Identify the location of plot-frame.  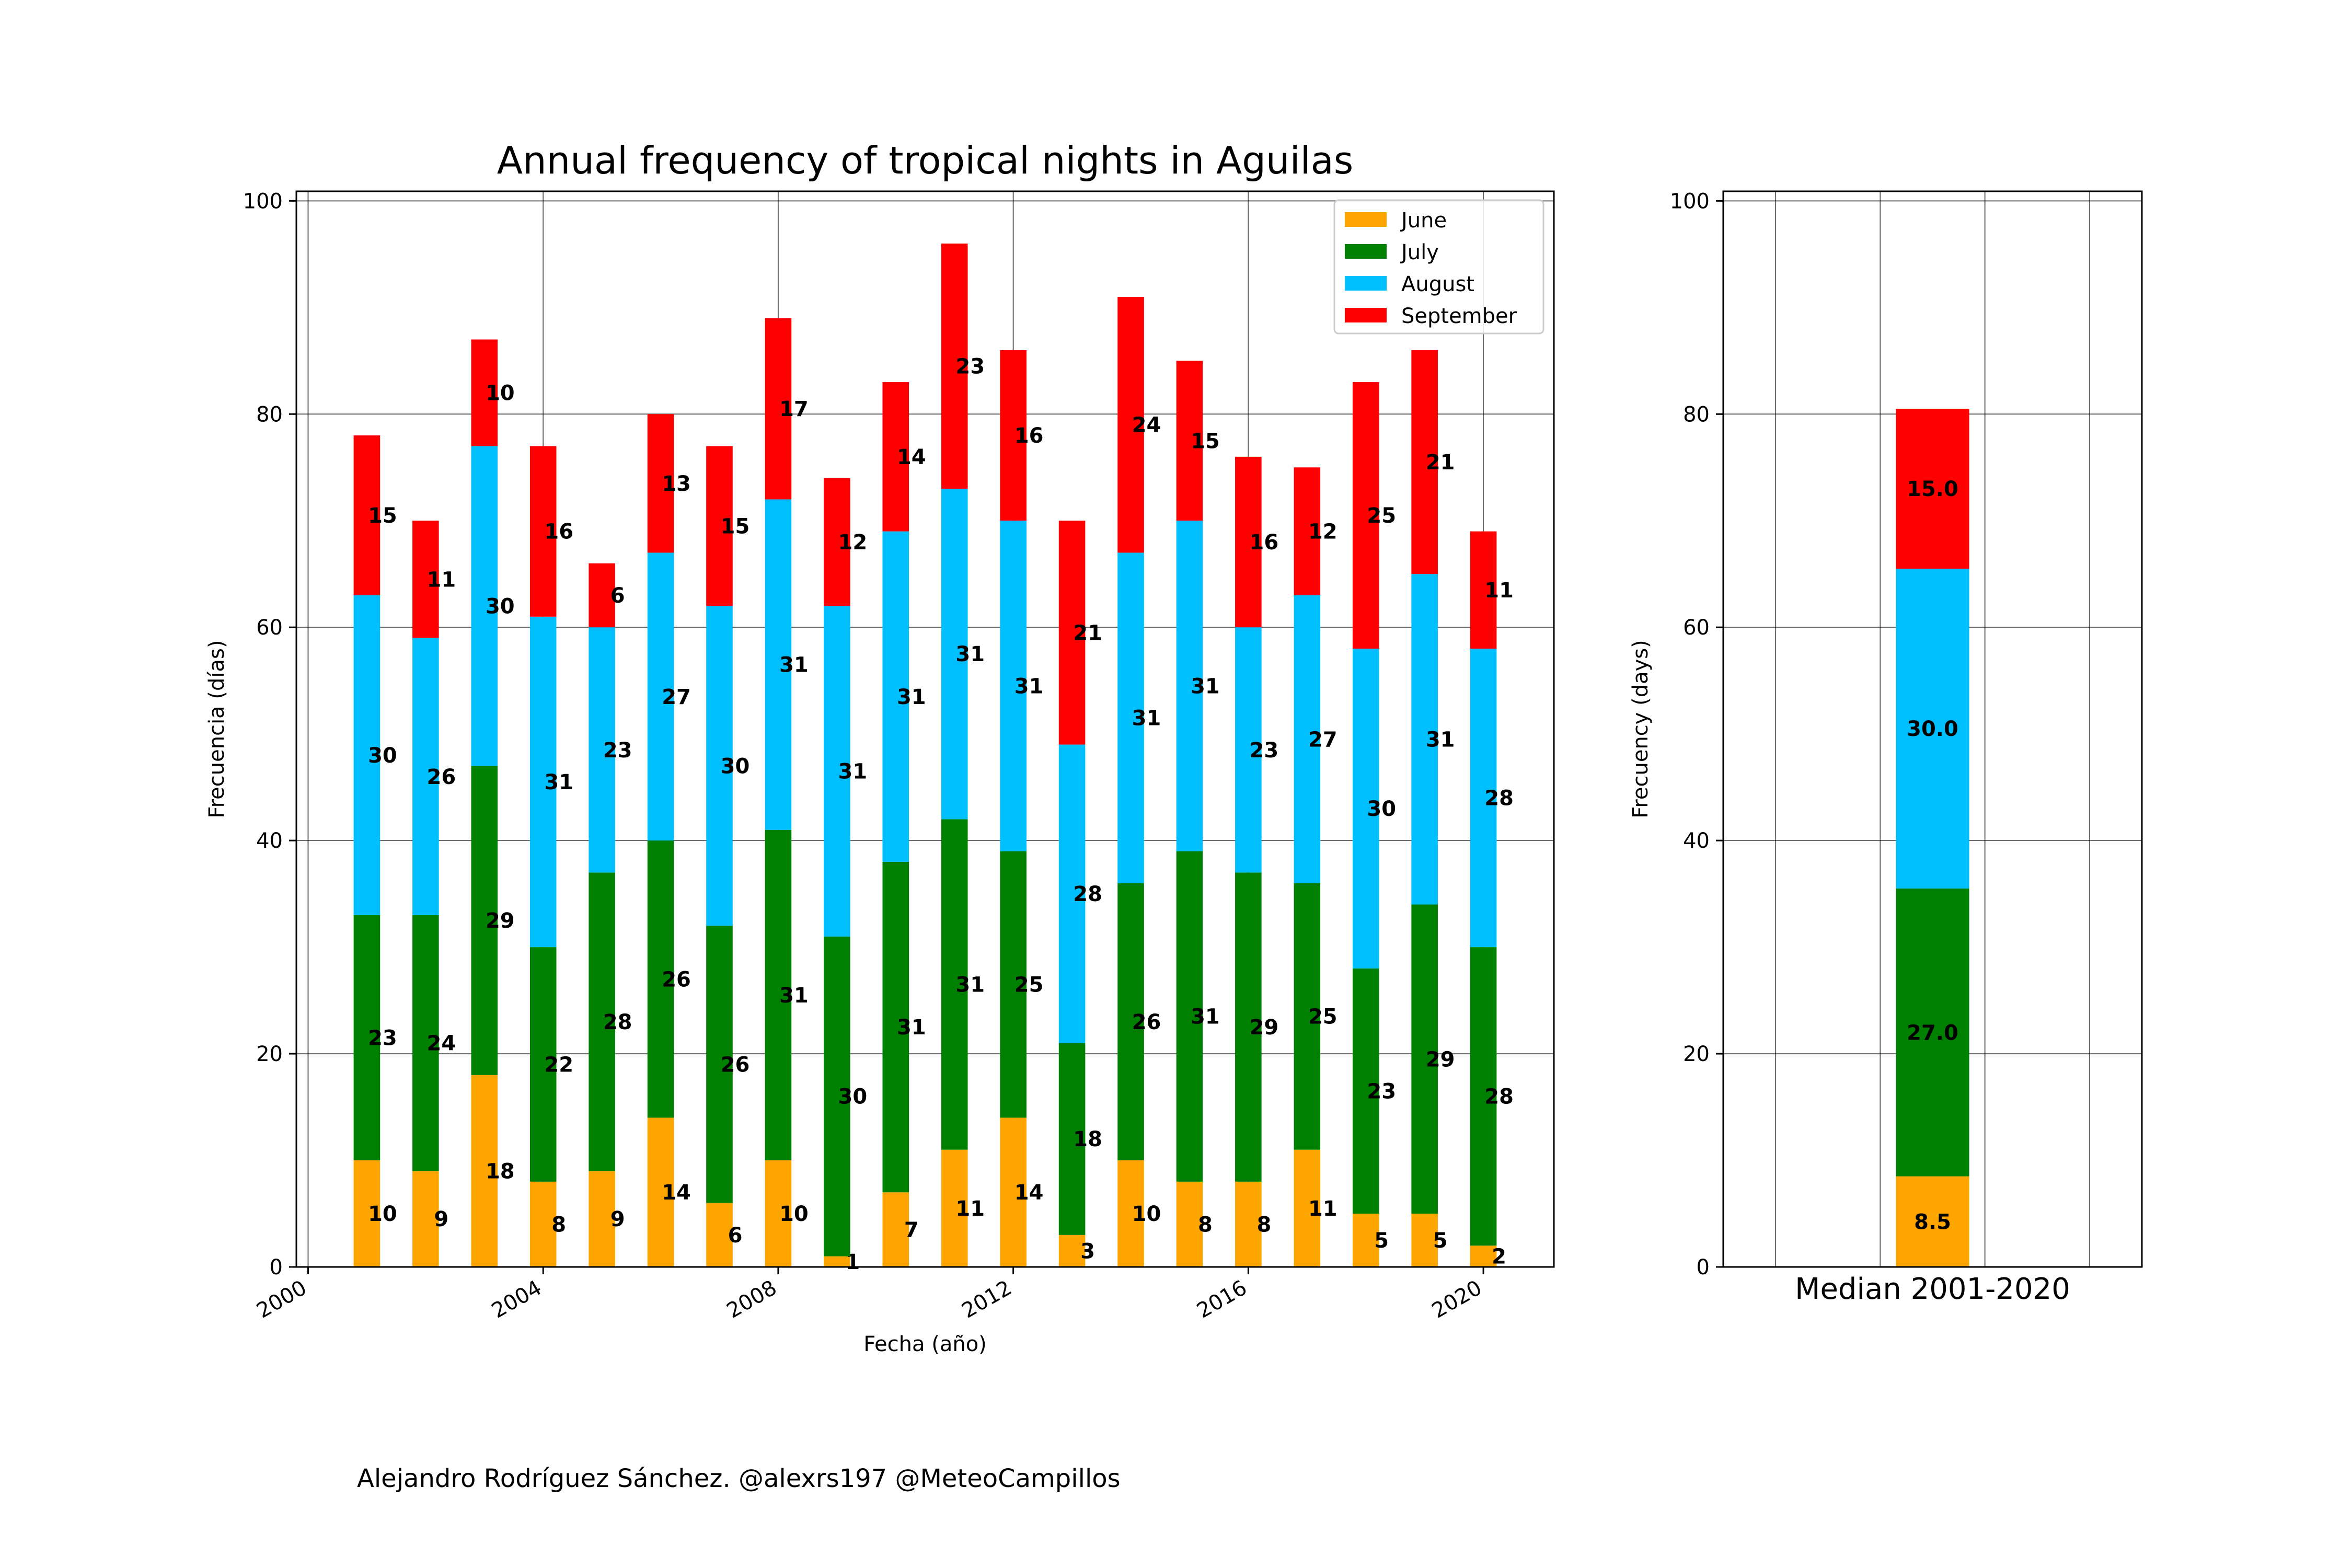
(1932, 729).